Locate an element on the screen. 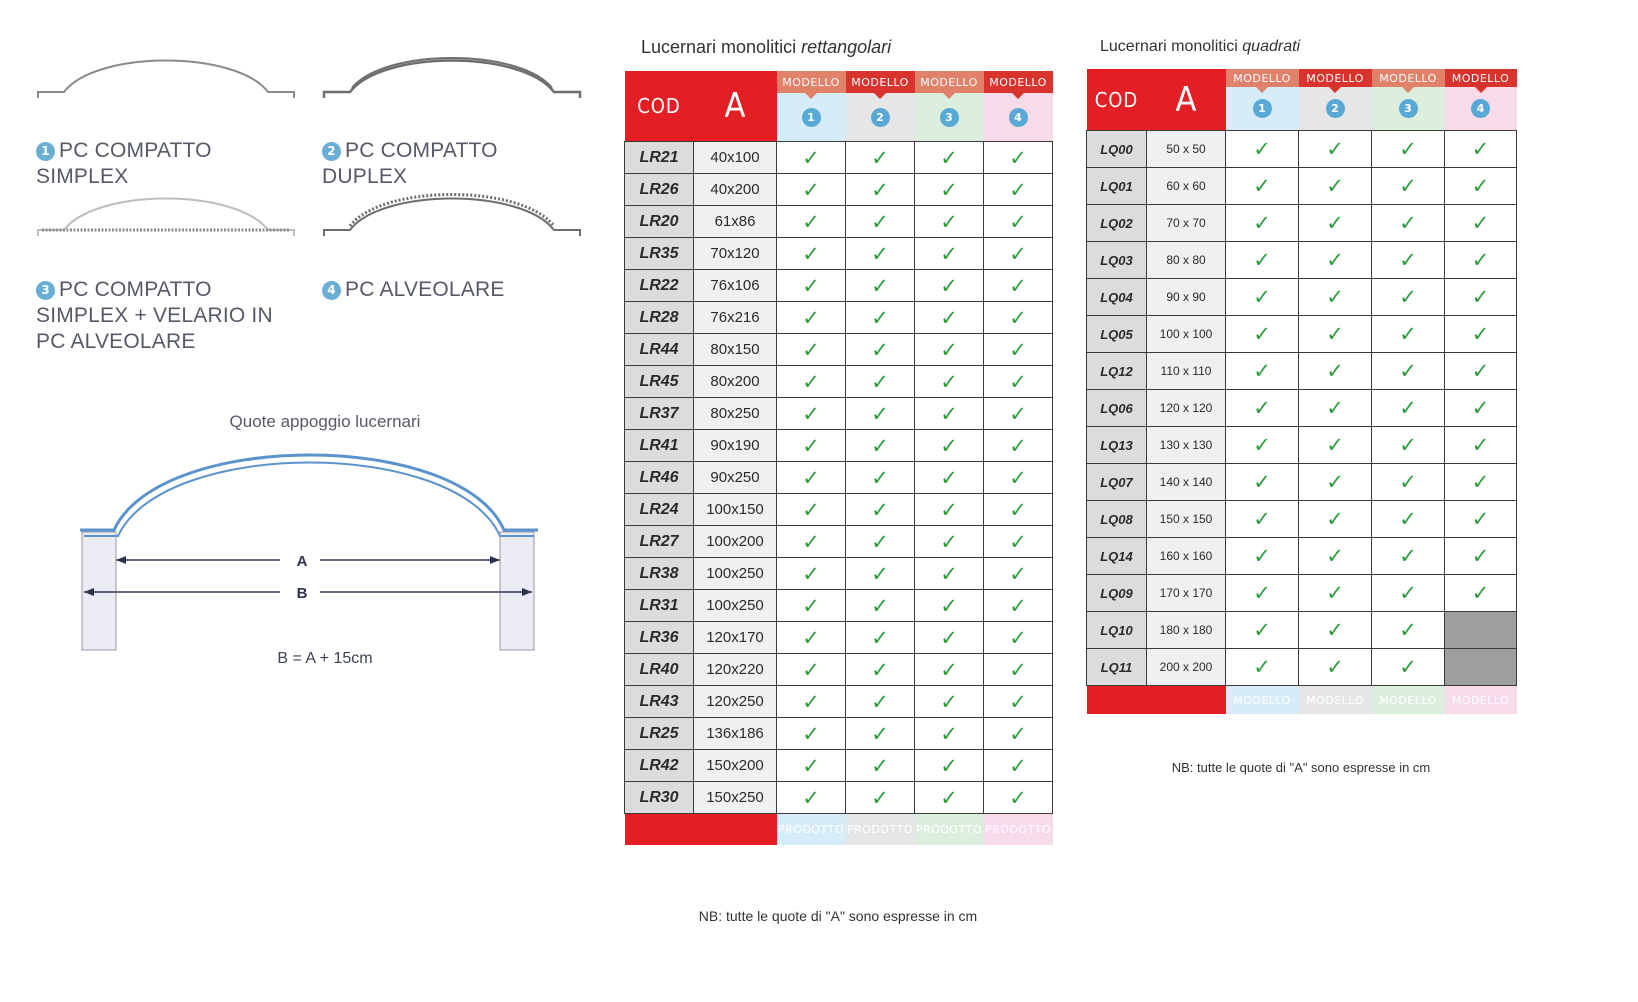 Image resolution: width=1638 pixels, height=1002 pixels. table-row: LQ12 110 x 110 ✓ ✓ ✓ ✓ is located at coordinates (1301, 371).